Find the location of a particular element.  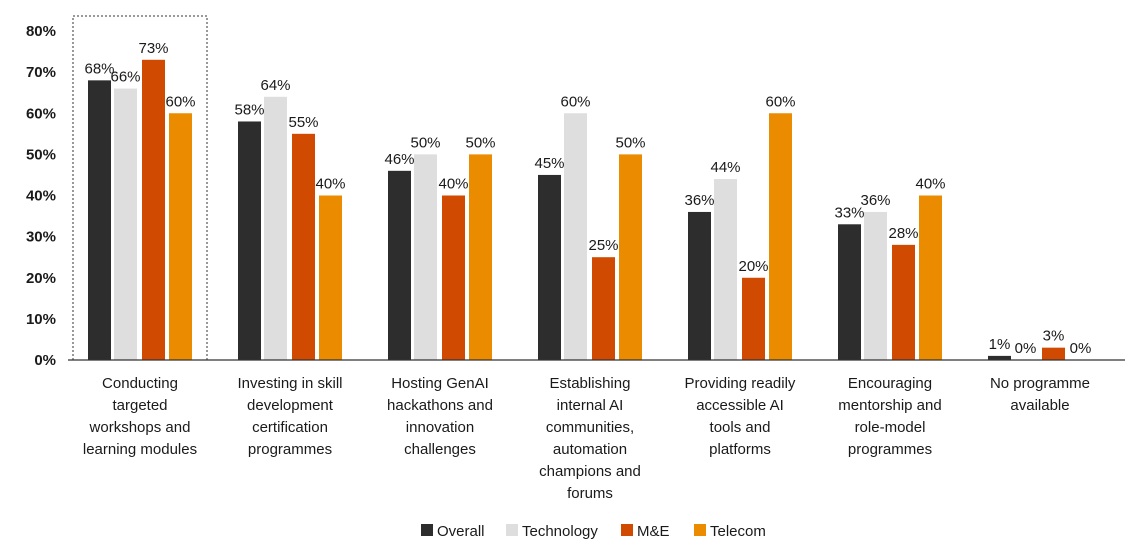

category-label: Providing readily is located at coordinates (740, 383).